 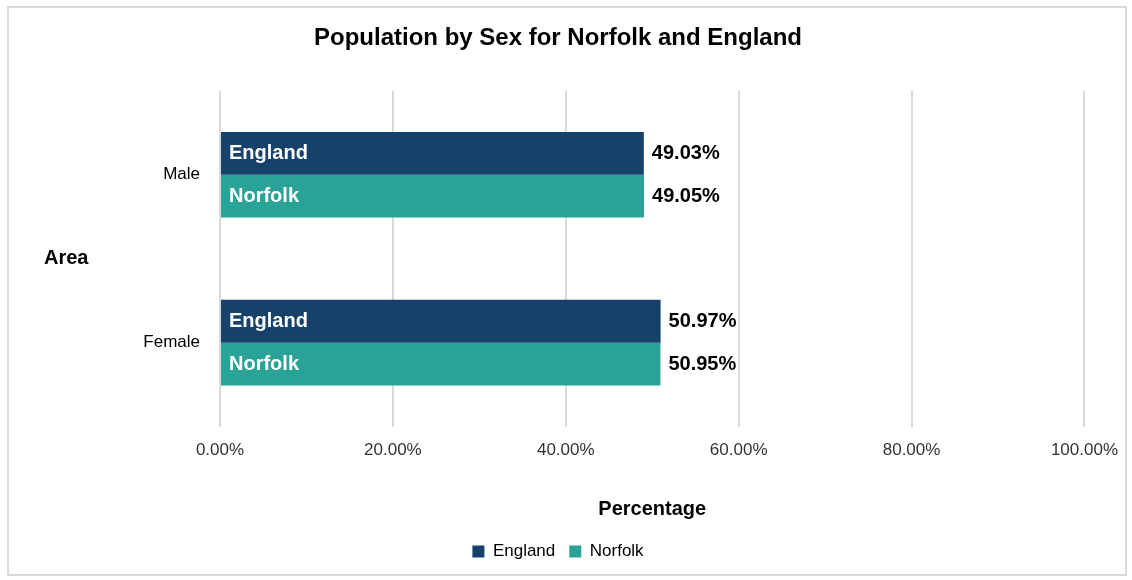 I want to click on x-tick-label: 100.00%, so click(x=1084, y=450).